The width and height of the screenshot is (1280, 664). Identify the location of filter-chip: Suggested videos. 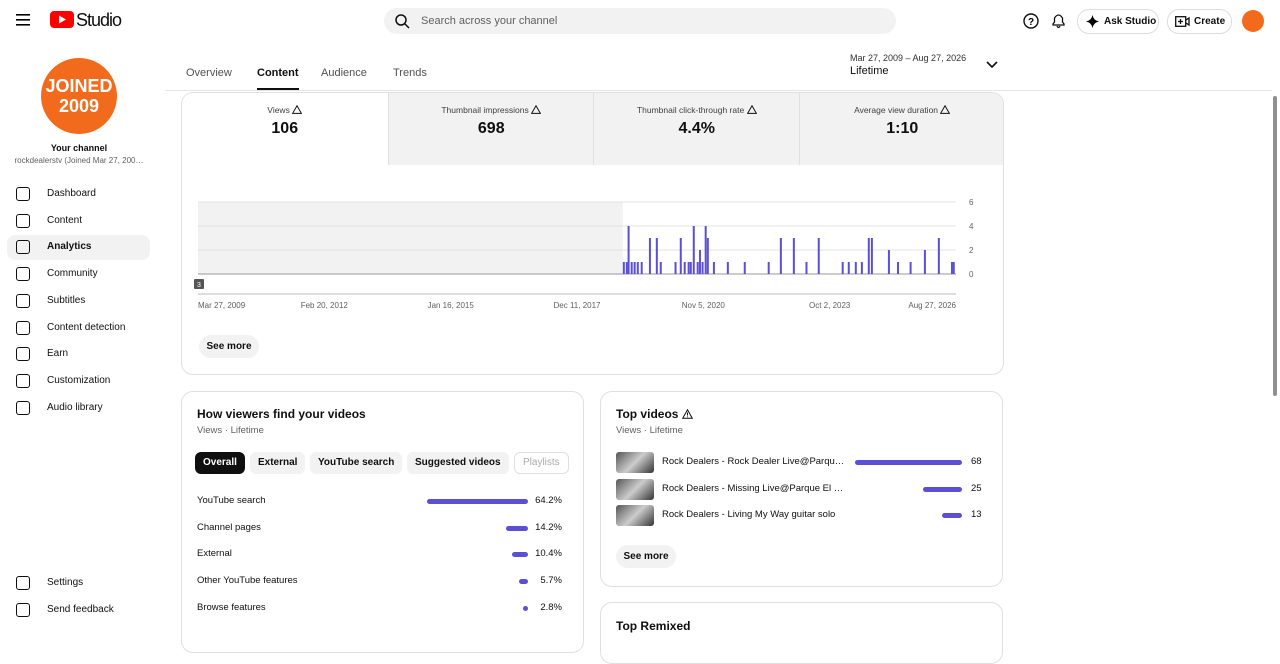
(458, 463).